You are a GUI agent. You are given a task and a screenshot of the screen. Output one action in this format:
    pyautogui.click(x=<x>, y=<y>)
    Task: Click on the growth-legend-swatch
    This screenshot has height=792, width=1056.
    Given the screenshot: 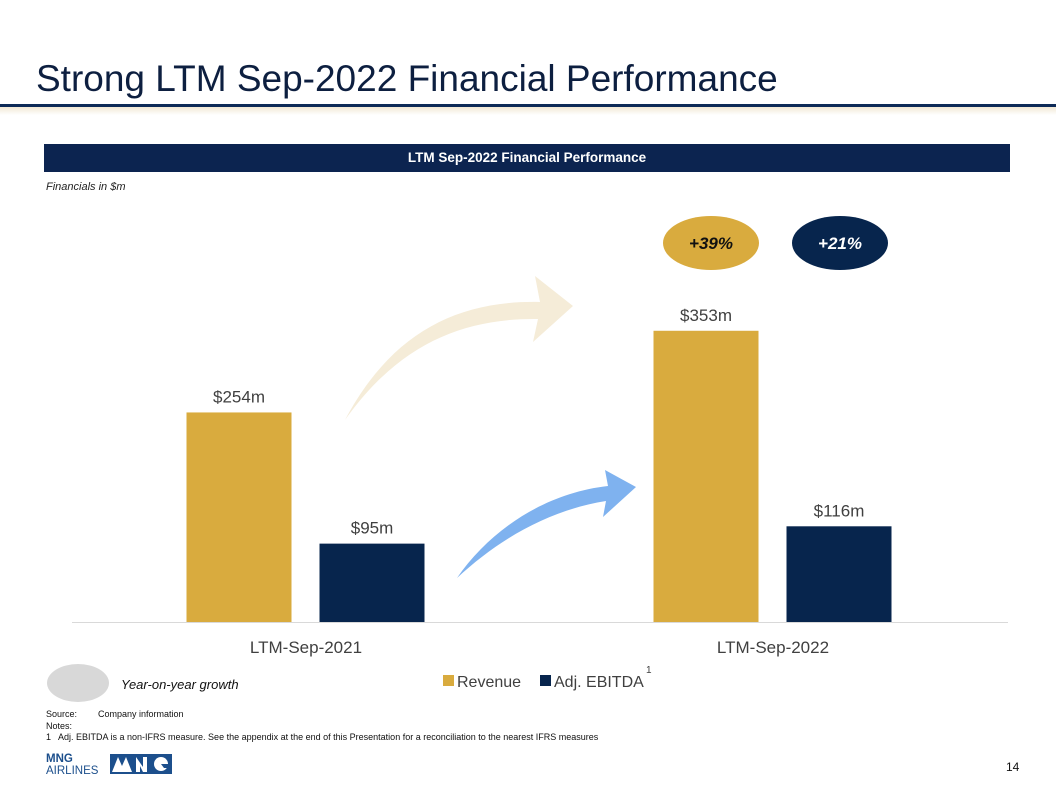 What is the action you would take?
    pyautogui.click(x=78, y=683)
    